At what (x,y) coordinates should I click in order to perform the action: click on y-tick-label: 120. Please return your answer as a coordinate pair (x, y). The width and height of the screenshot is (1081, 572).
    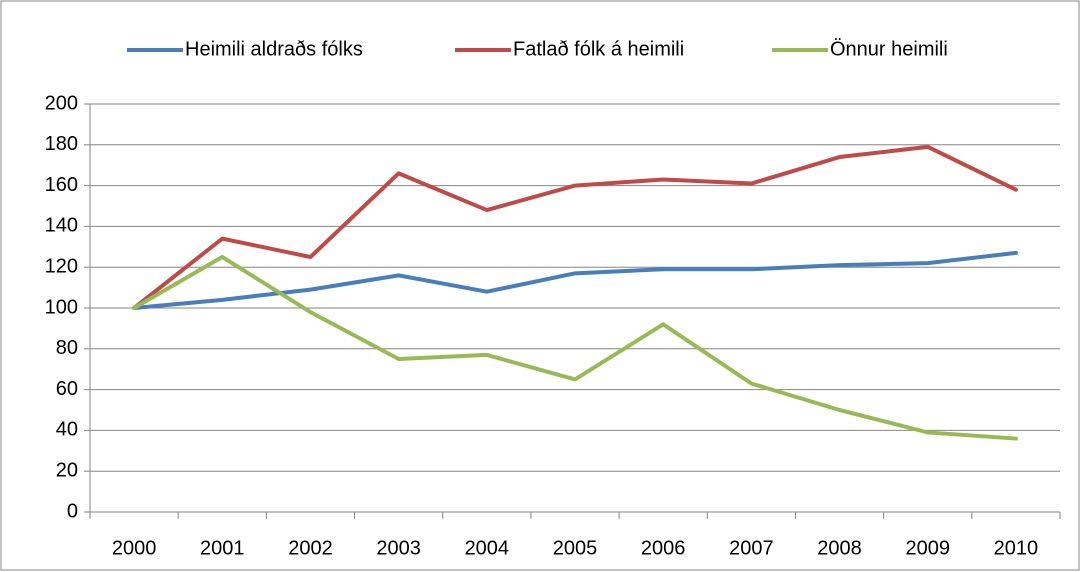
    Looking at the image, I should click on (61, 266).